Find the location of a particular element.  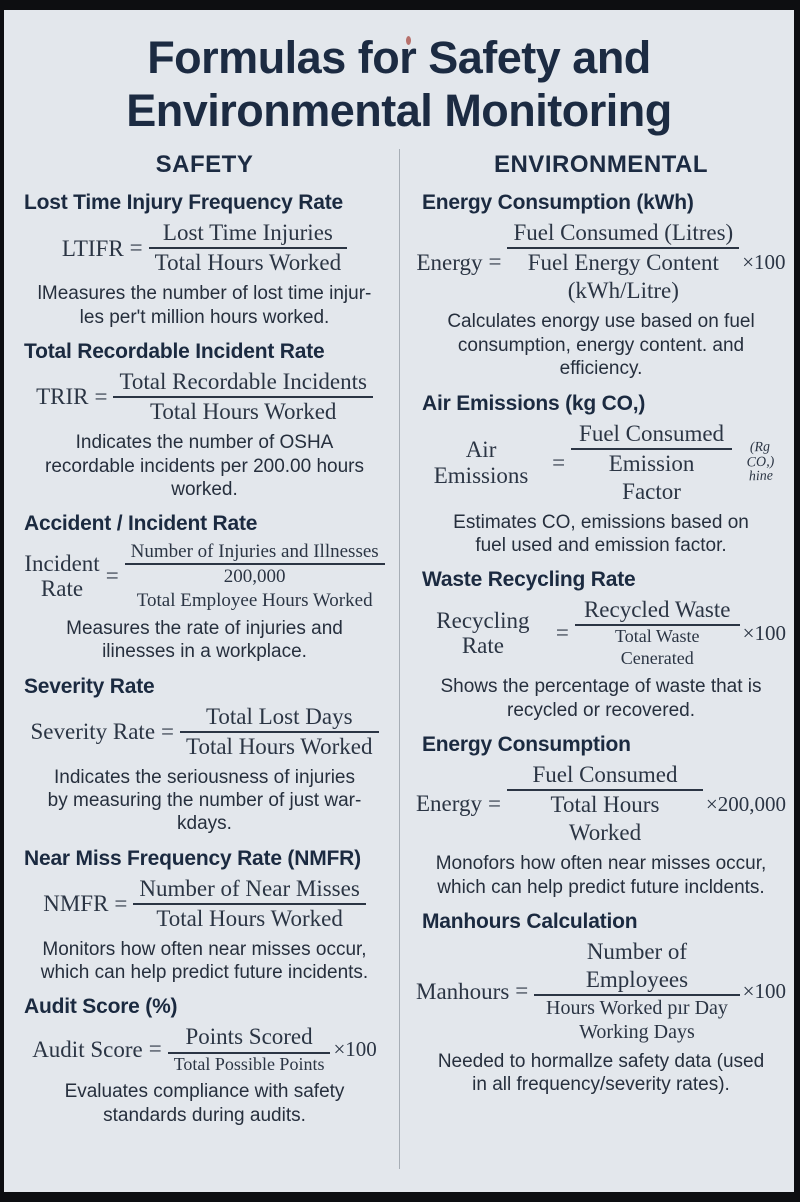

section-title: Near Miss Frequency Rate (NMFR) is located at coordinates (192, 858).